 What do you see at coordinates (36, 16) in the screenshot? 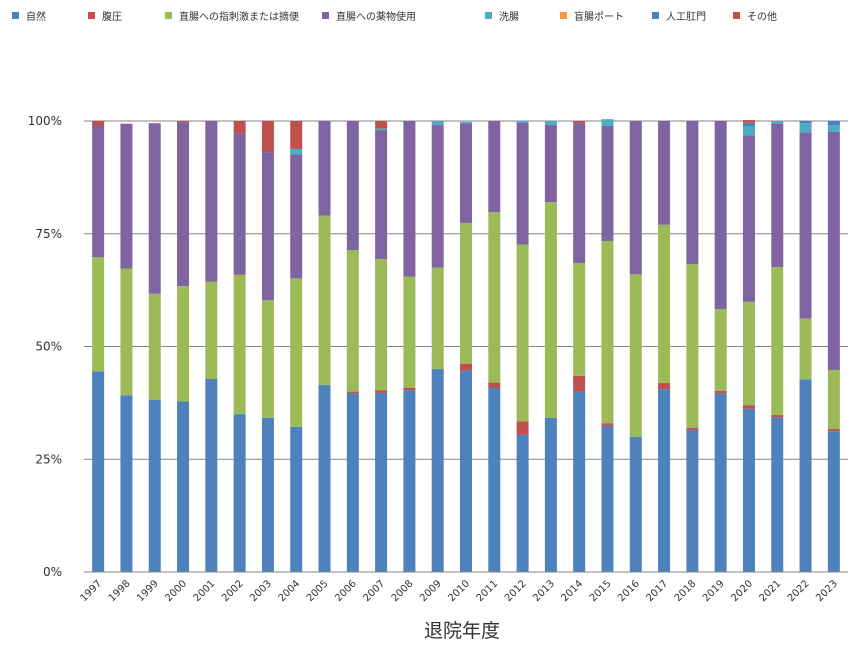
I see `legend-label: 自然` at bounding box center [36, 16].